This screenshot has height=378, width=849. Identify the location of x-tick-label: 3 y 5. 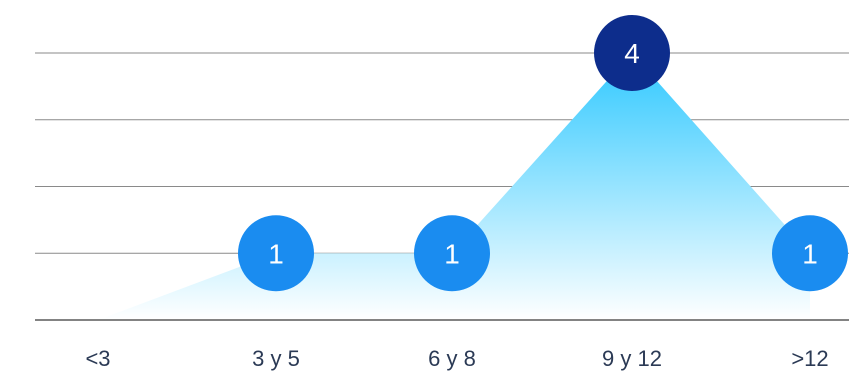
(276, 358).